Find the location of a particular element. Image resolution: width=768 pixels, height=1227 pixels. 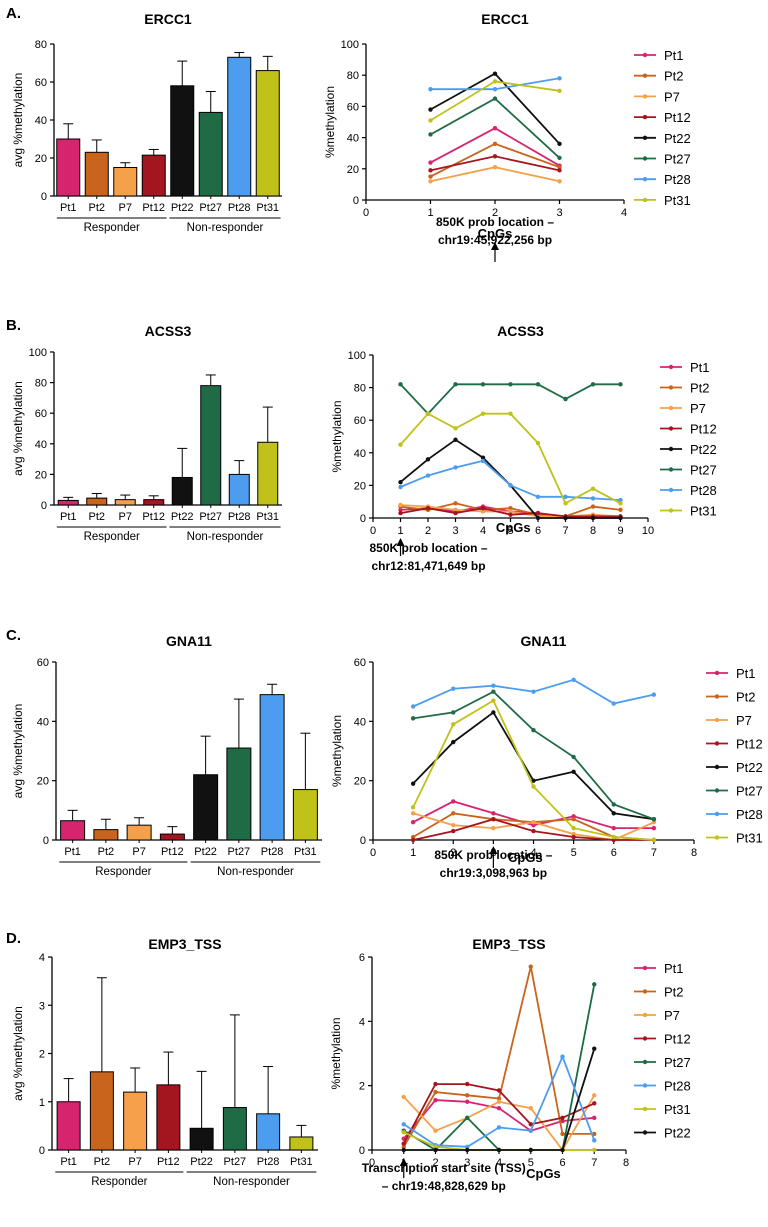

bar-chart-title: GNA11 is located at coordinates (189, 641).